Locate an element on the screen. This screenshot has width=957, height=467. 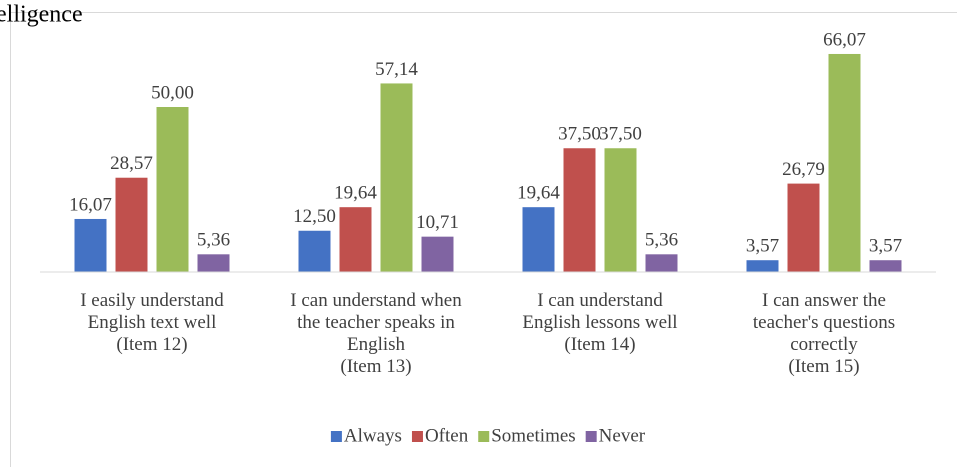
value-label: 57,14 is located at coordinates (396, 69).